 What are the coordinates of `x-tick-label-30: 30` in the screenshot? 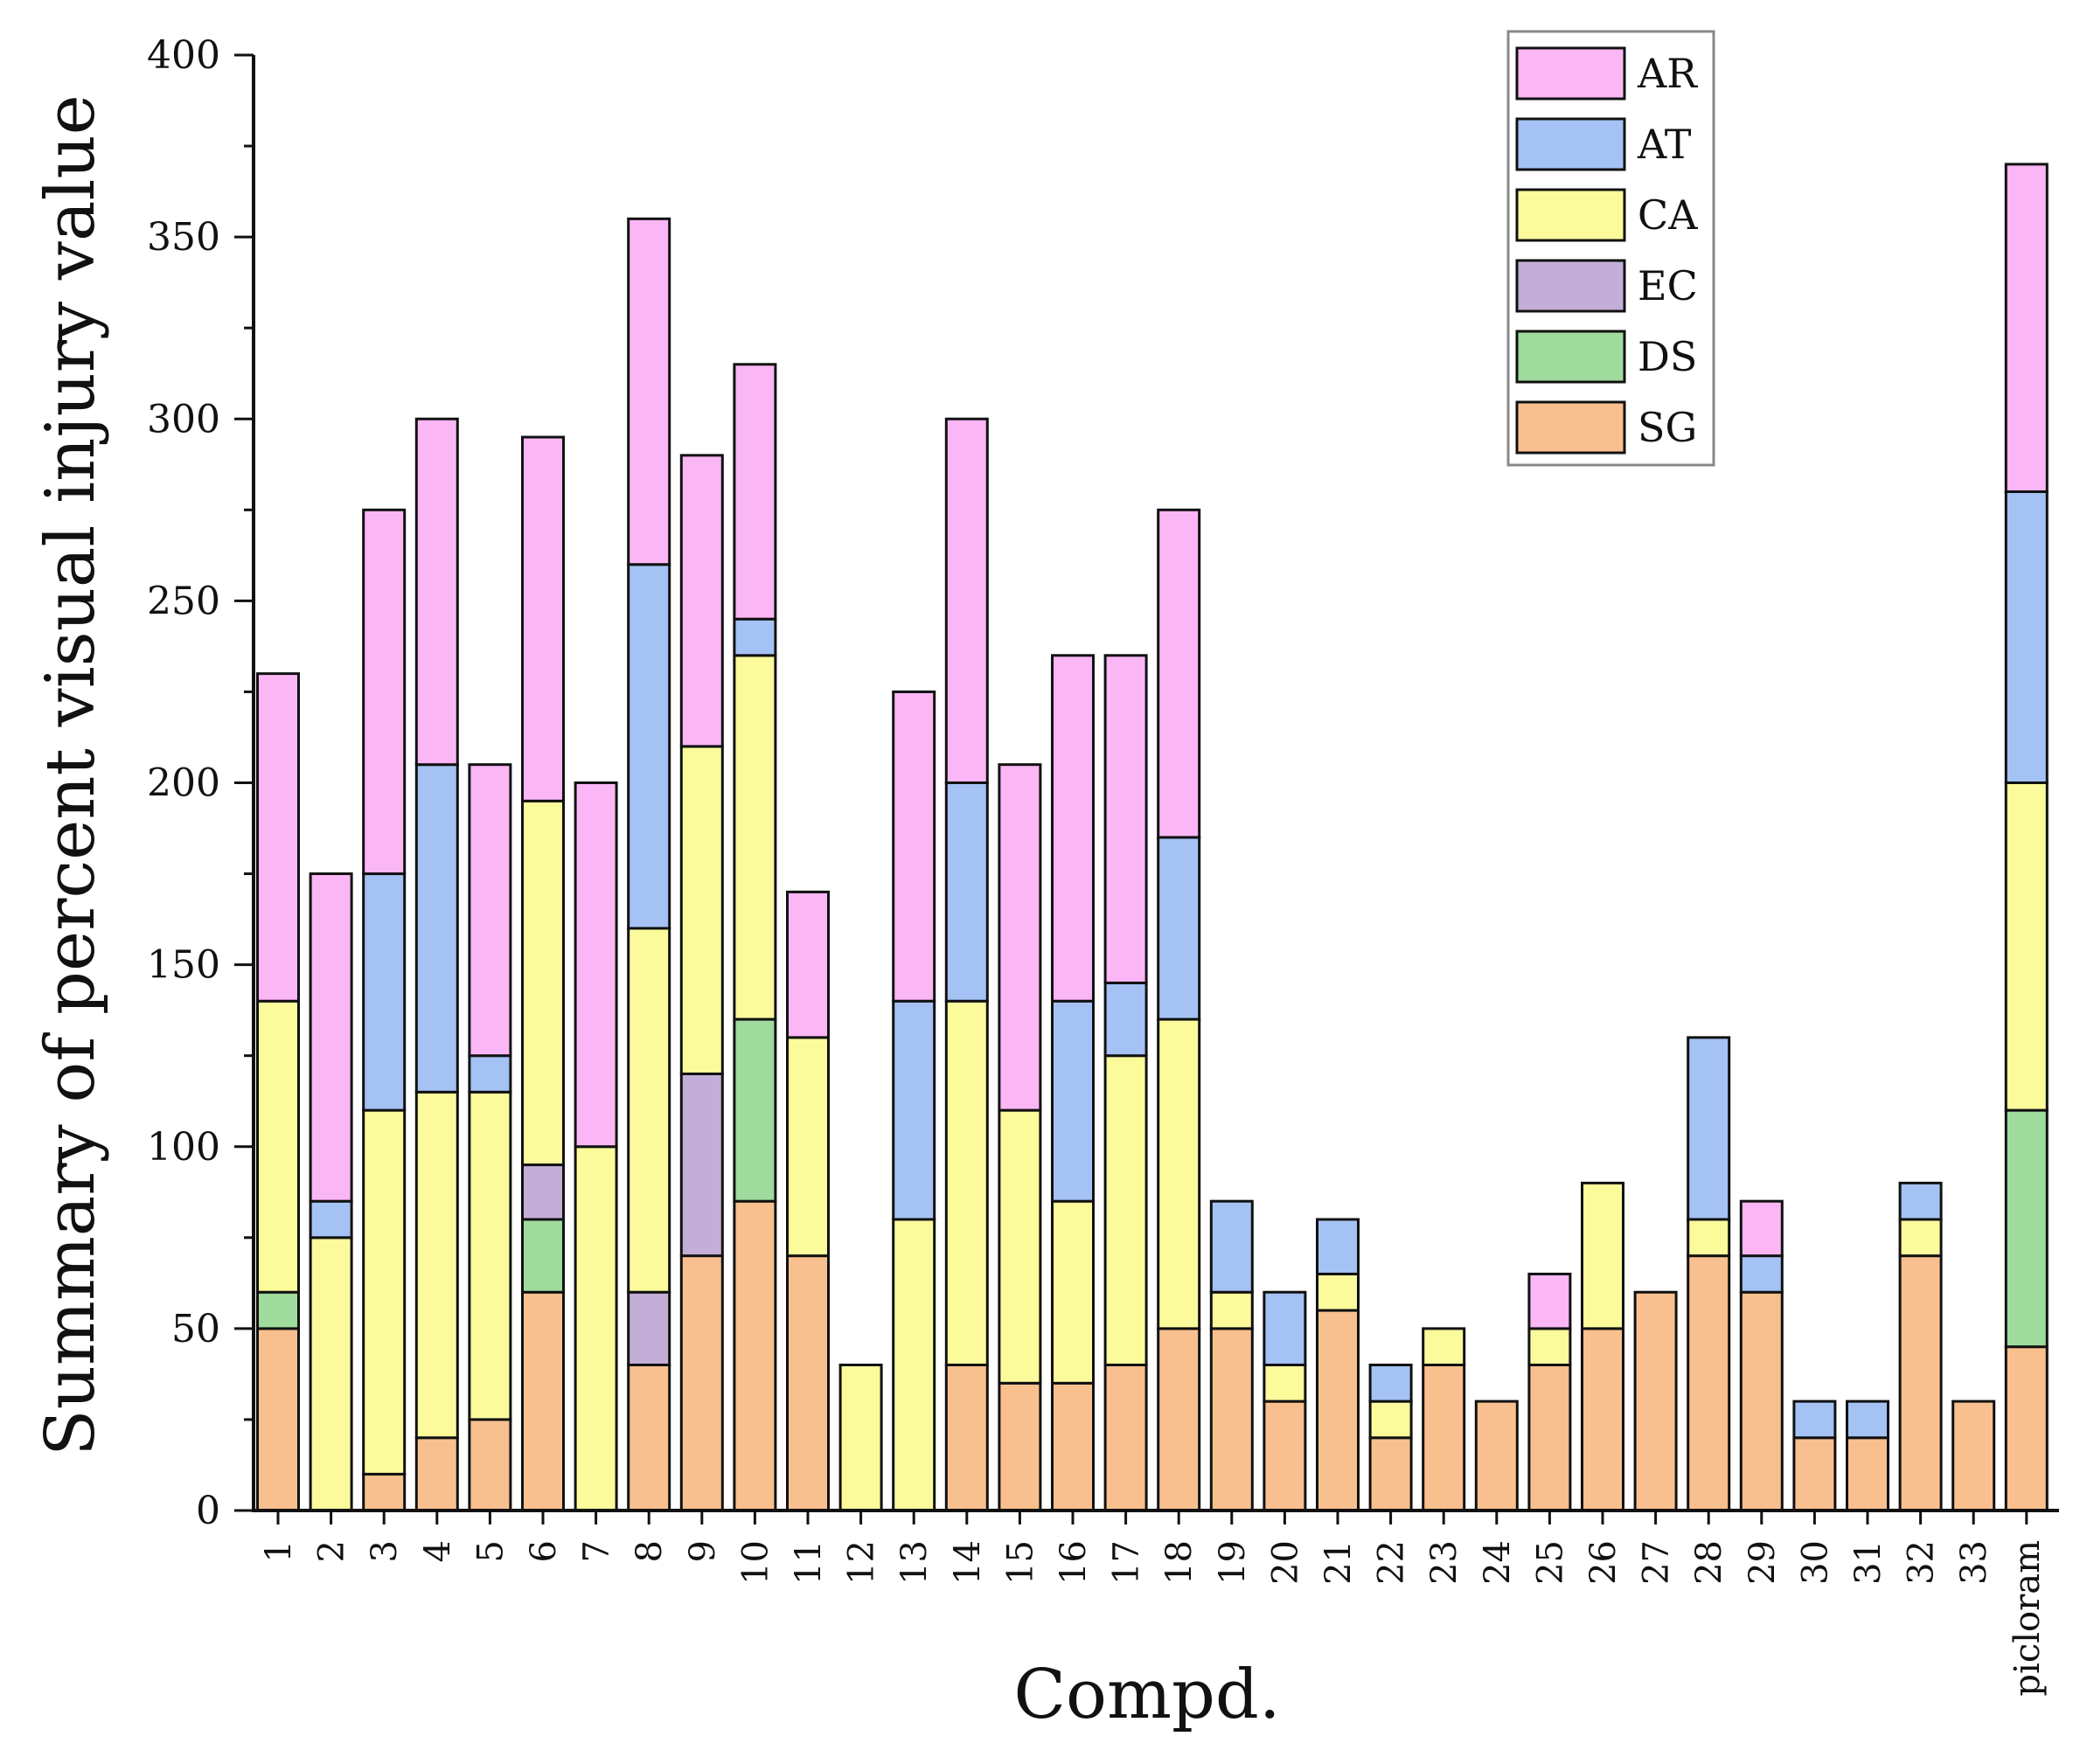 It's located at (1815, 1562).